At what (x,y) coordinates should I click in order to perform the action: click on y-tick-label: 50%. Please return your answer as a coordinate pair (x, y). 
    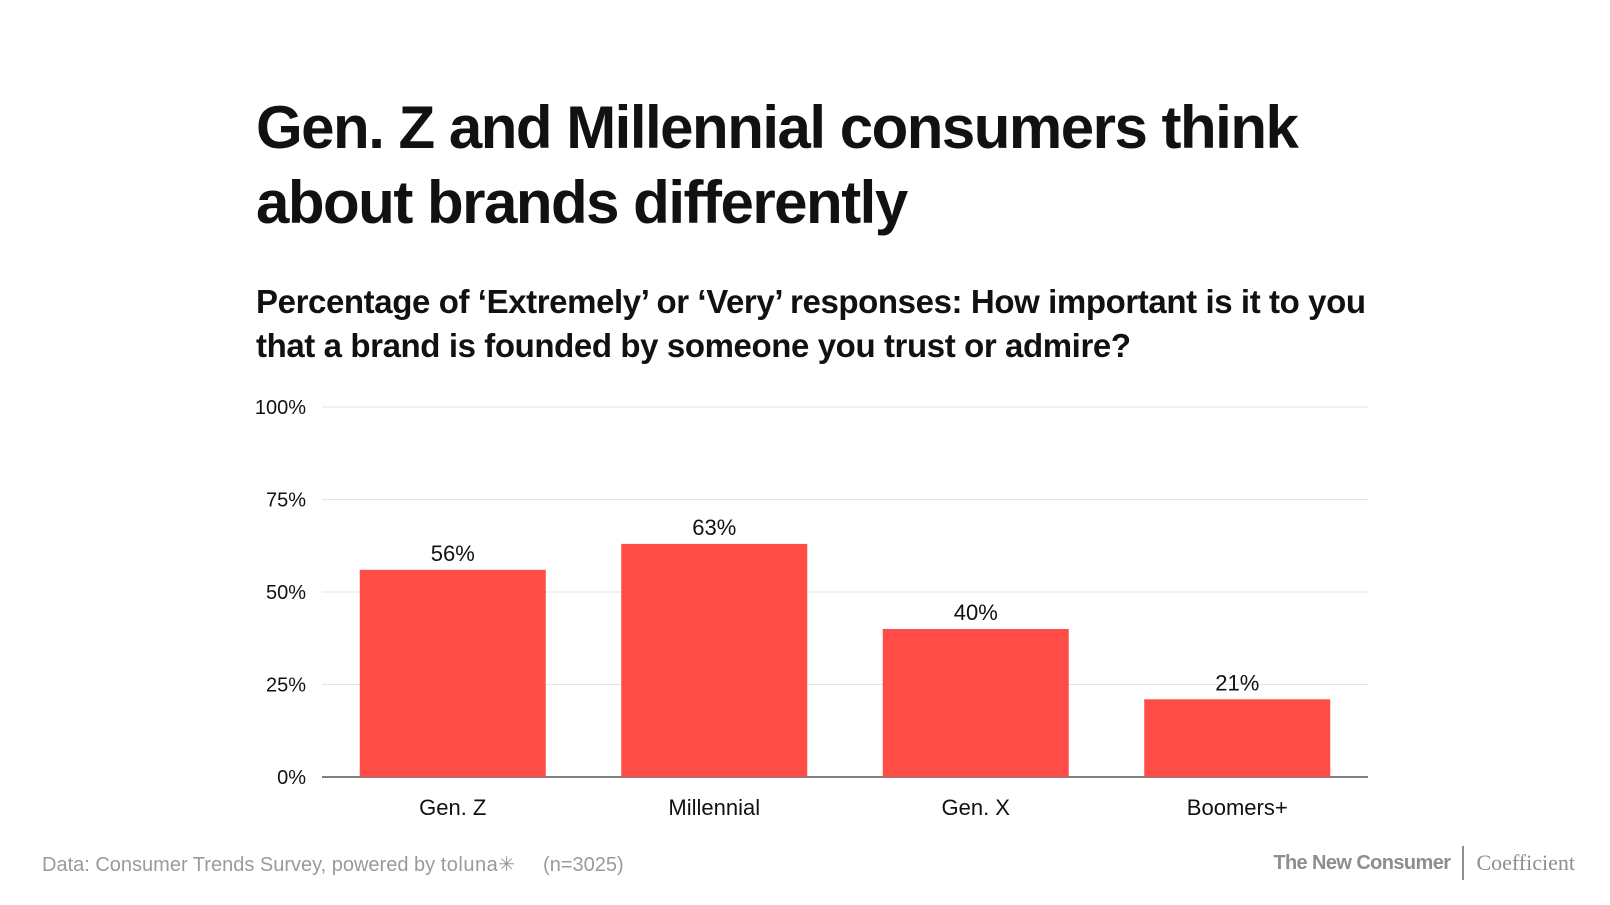
    Looking at the image, I should click on (286, 593).